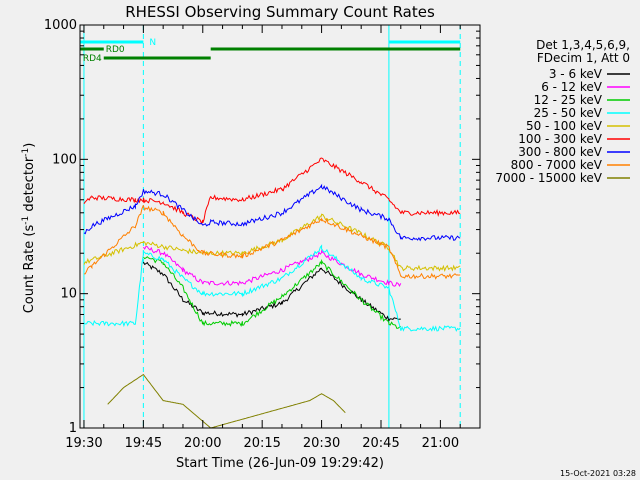  I want to click on x-tick-label: 20:15, so click(261, 443).